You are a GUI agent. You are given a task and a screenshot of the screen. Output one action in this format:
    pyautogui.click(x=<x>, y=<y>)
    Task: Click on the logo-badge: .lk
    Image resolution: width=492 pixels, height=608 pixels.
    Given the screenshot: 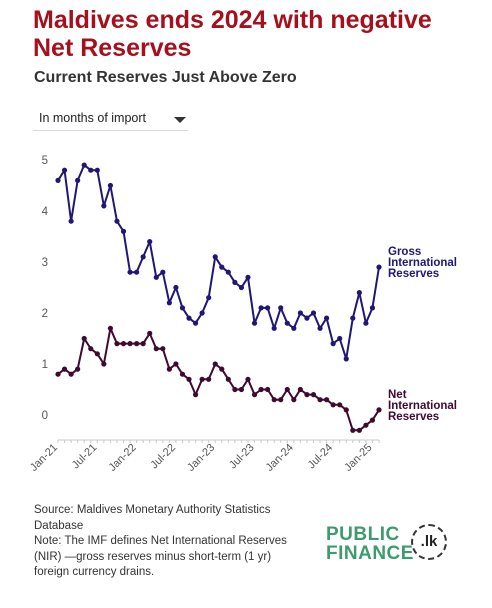 What is the action you would take?
    pyautogui.click(x=429, y=542)
    